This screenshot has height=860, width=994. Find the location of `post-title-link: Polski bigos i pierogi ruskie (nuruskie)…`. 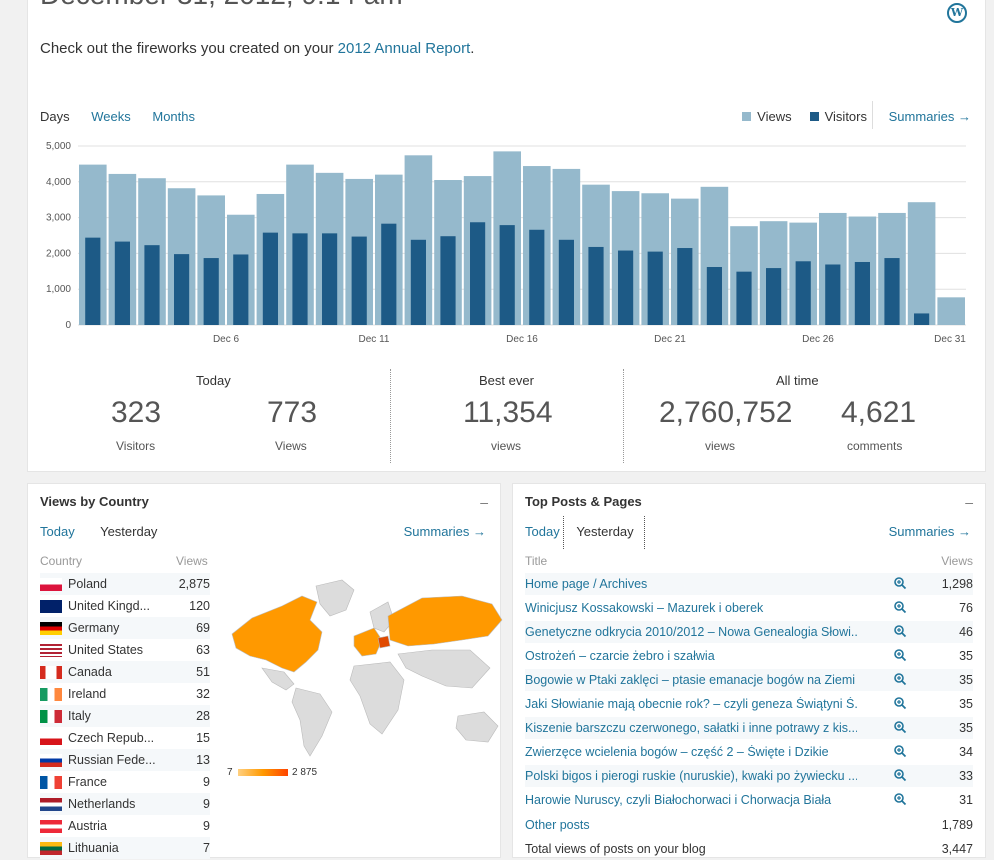

post-title-link: Polski bigos i pierogi ruskie (nuruskie)… is located at coordinates (691, 776).